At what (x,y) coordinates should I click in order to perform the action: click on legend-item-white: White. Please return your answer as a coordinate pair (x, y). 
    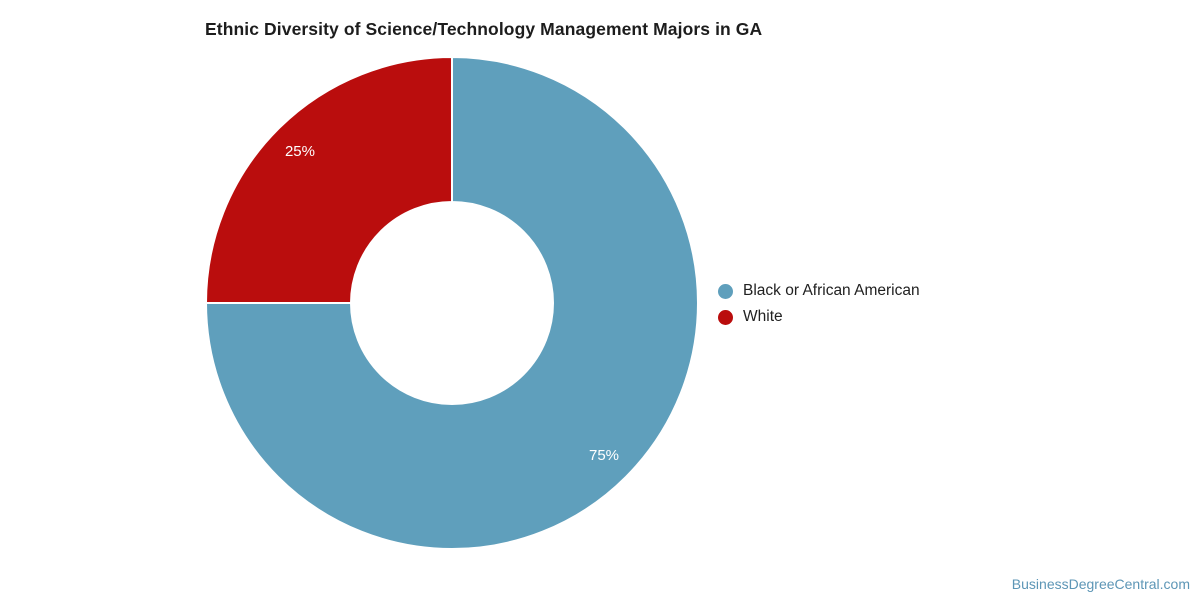
    Looking at the image, I should click on (819, 317).